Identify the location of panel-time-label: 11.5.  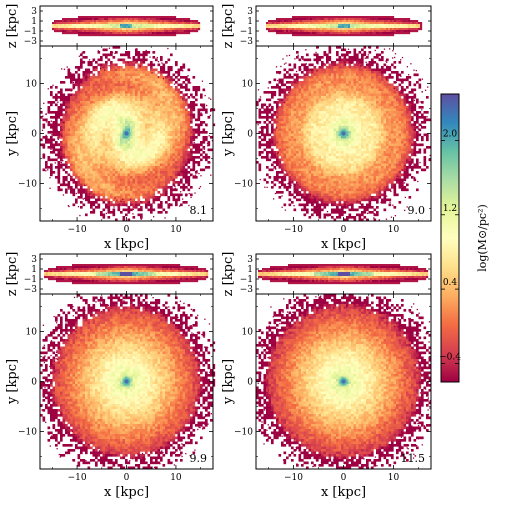
(413, 458).